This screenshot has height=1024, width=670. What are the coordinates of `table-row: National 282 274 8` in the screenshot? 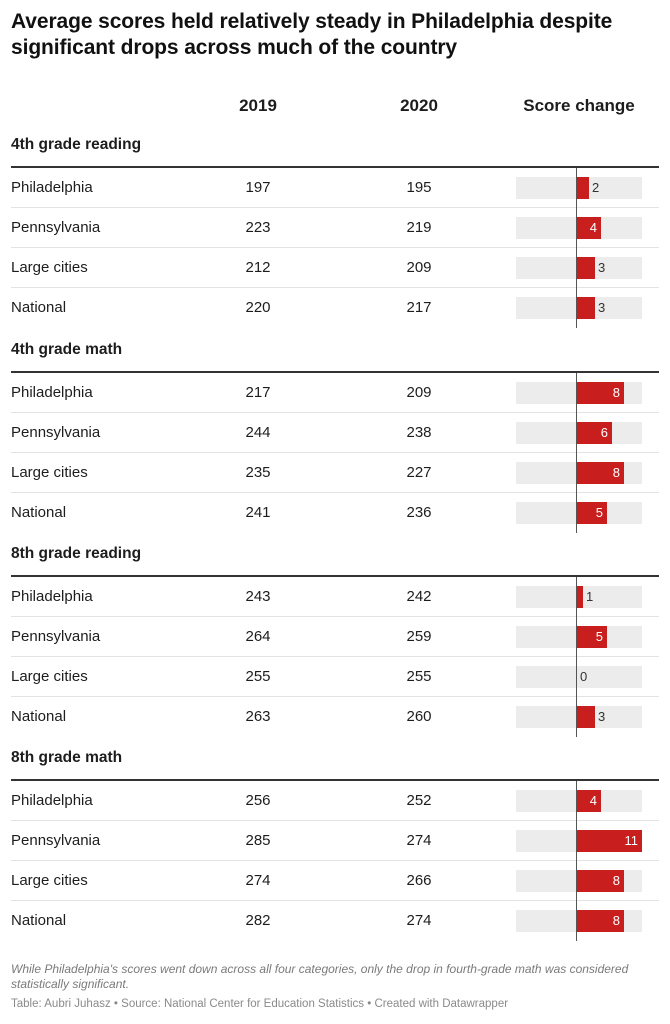 It's located at (335, 921).